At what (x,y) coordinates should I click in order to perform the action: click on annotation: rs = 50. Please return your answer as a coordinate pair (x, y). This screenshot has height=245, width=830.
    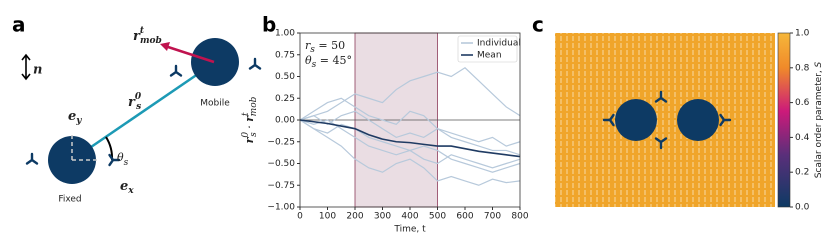
    Looking at the image, I should click on (325, 47).